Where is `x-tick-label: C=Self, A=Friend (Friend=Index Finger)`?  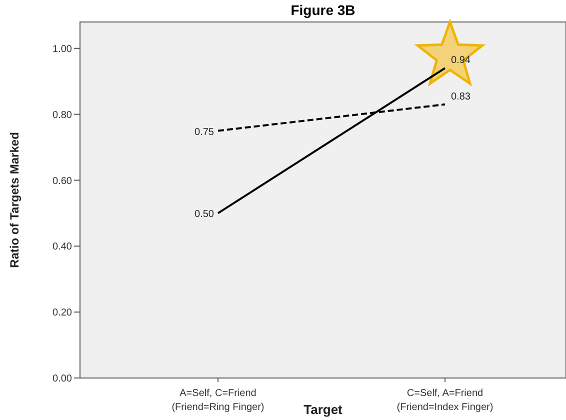 x-tick-label: C=Self, A=Friend (Friend=Index Finger) is located at coordinates (445, 400).